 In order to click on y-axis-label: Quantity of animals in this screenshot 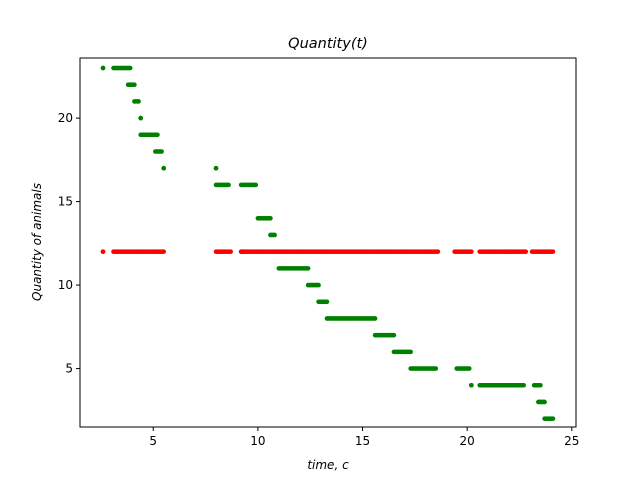, I will do `click(37, 242)`.